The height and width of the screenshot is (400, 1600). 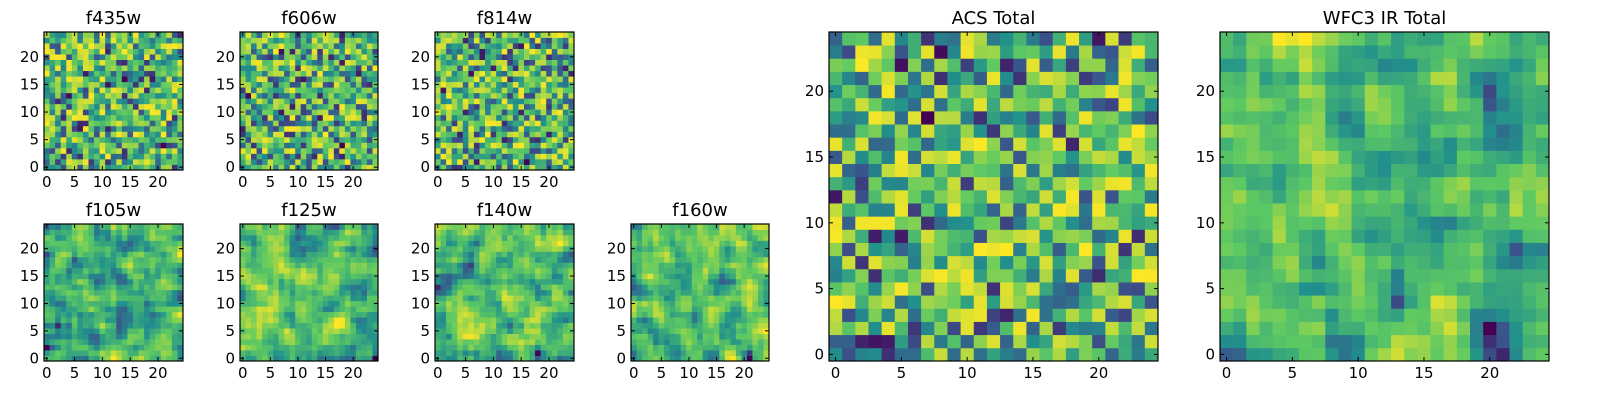 I want to click on y-tick-label: 0, so click(x=425, y=358).